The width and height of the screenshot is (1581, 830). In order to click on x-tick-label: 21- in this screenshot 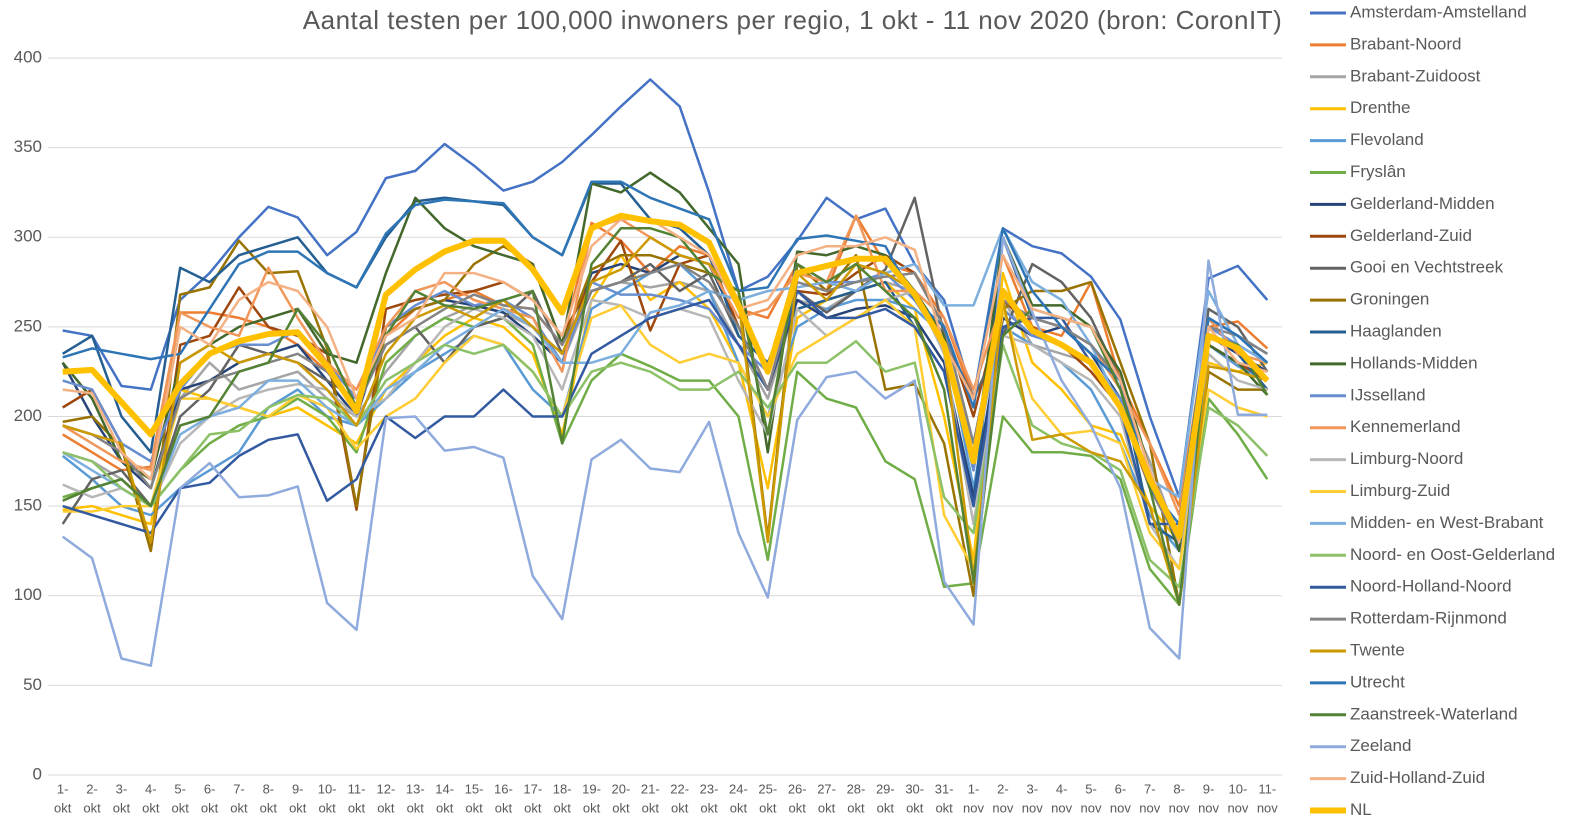, I will do `click(650, 788)`.